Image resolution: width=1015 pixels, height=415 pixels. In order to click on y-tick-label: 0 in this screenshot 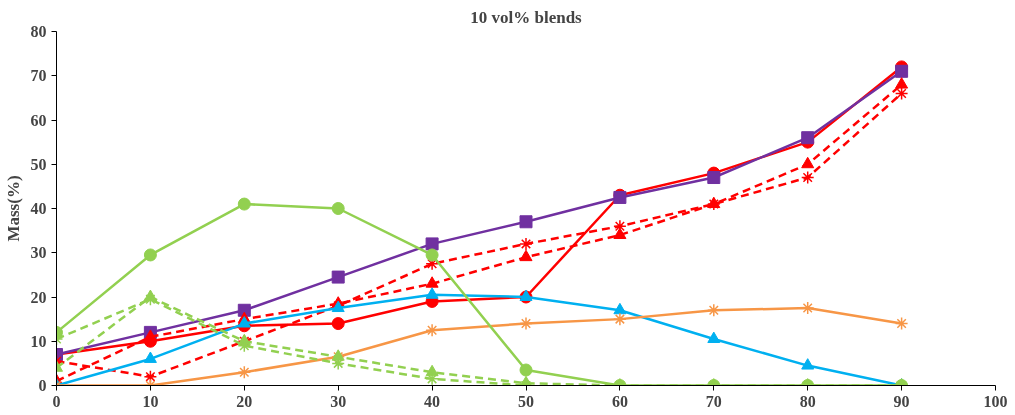, I will do `click(42, 385)`.